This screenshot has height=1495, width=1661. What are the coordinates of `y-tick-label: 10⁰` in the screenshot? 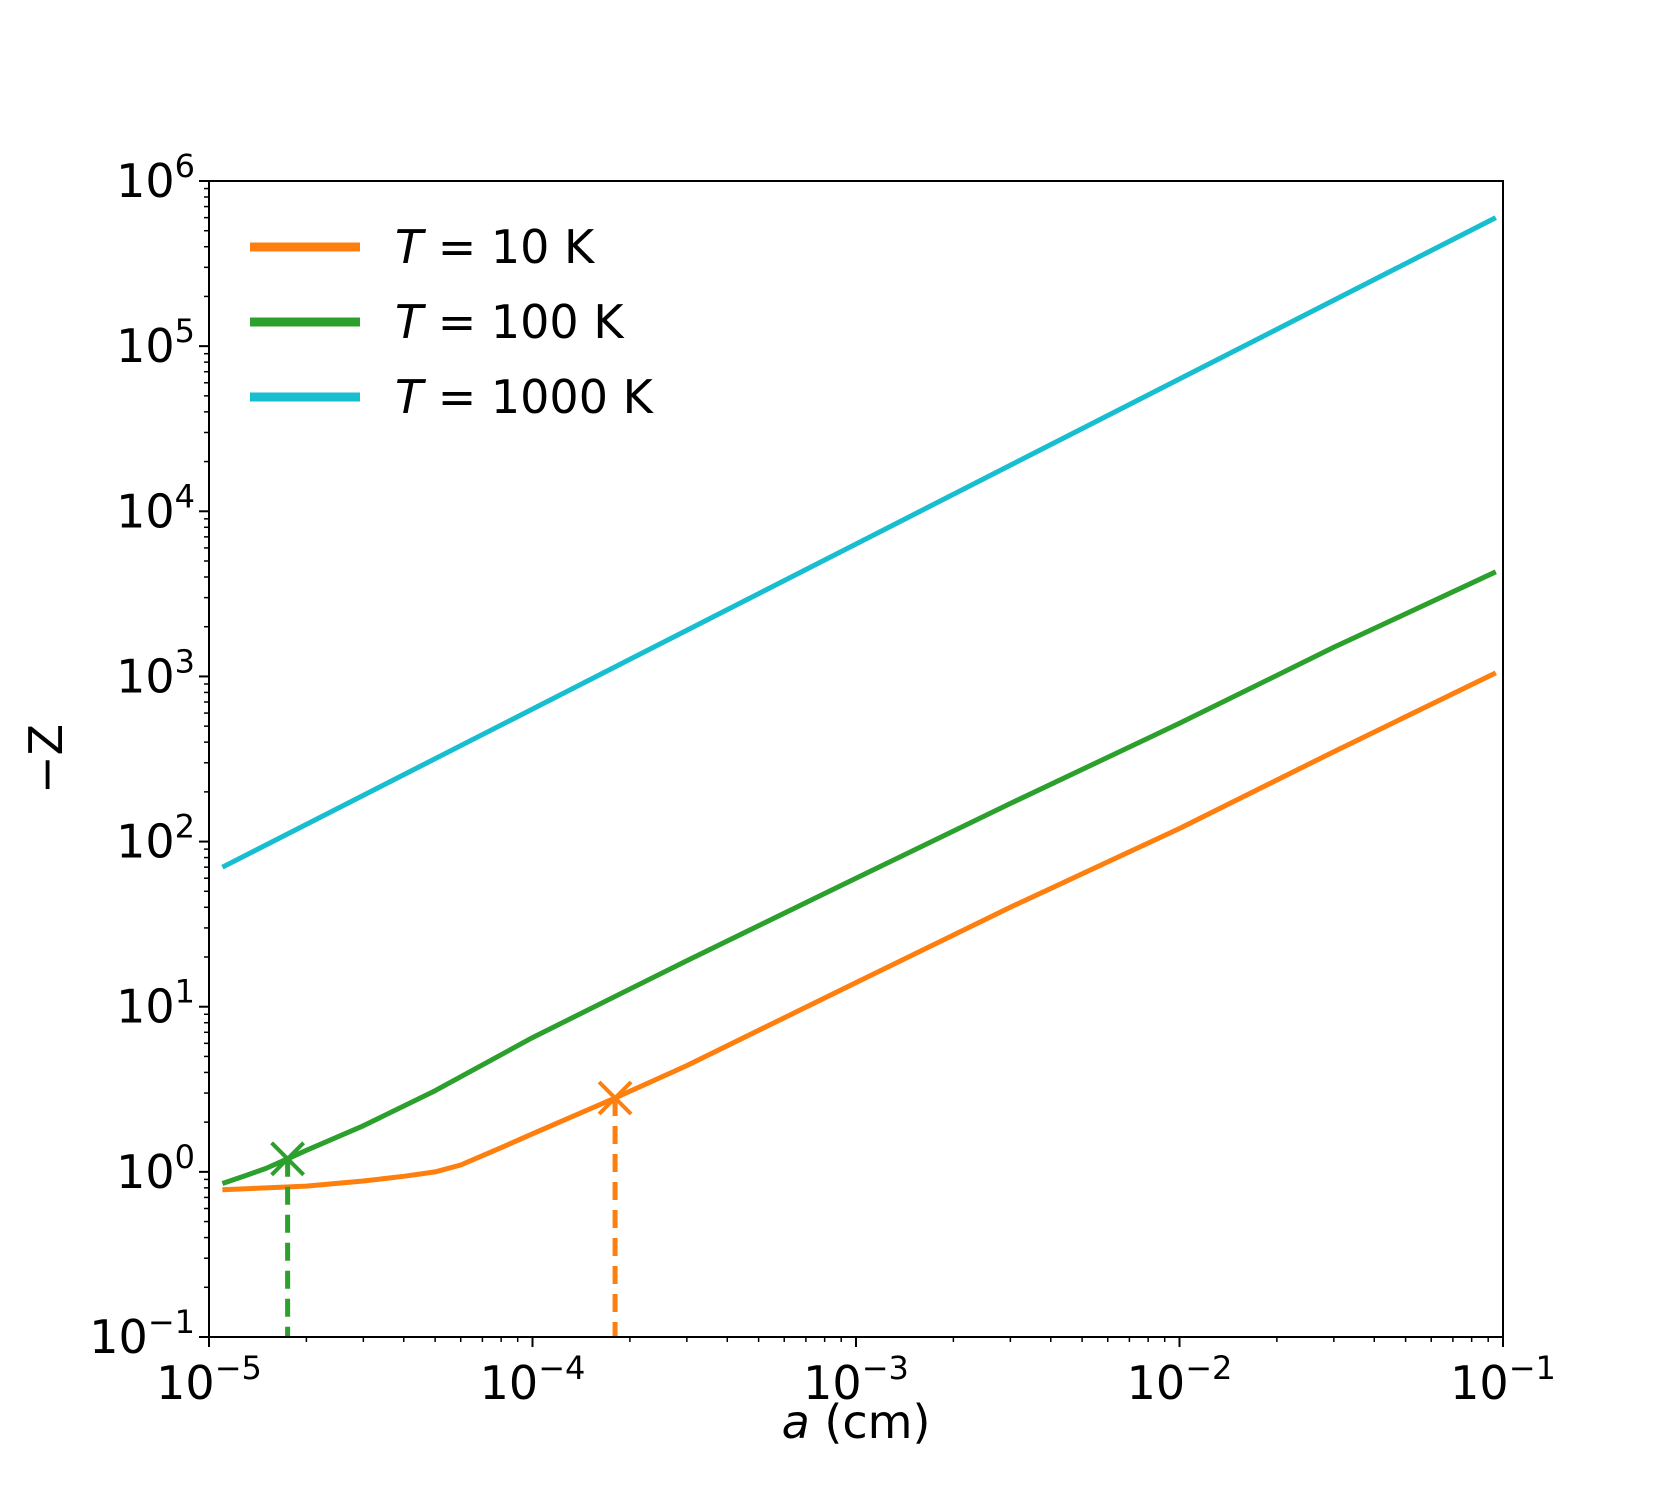 It's located at (155, 1168).